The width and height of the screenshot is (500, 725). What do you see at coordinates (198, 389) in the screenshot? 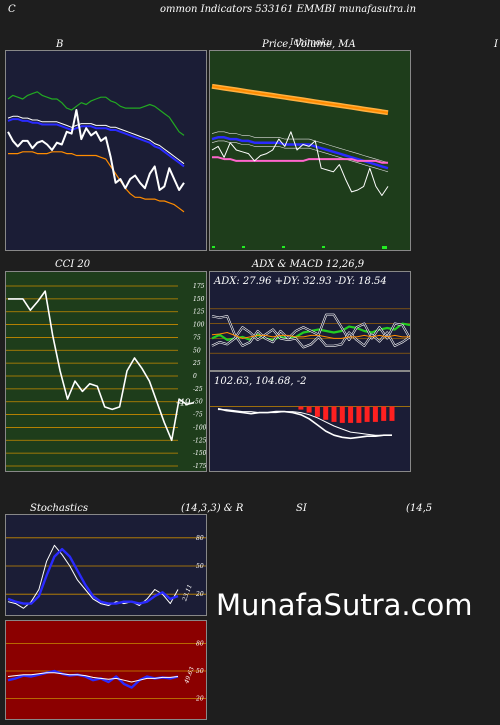
I see `cci-tick-label: -25` at bounding box center [198, 389].